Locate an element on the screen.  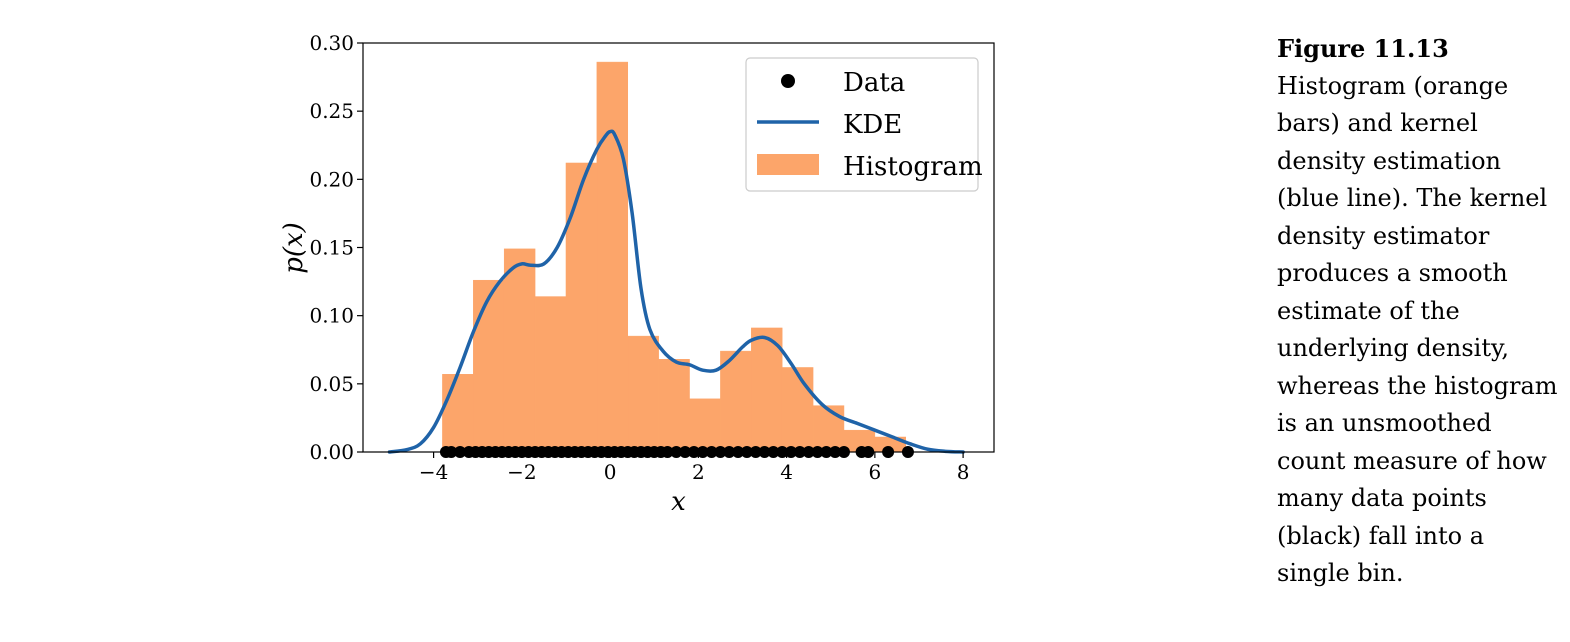
legend: Data KDE Histogram is located at coordinates (864, 124).